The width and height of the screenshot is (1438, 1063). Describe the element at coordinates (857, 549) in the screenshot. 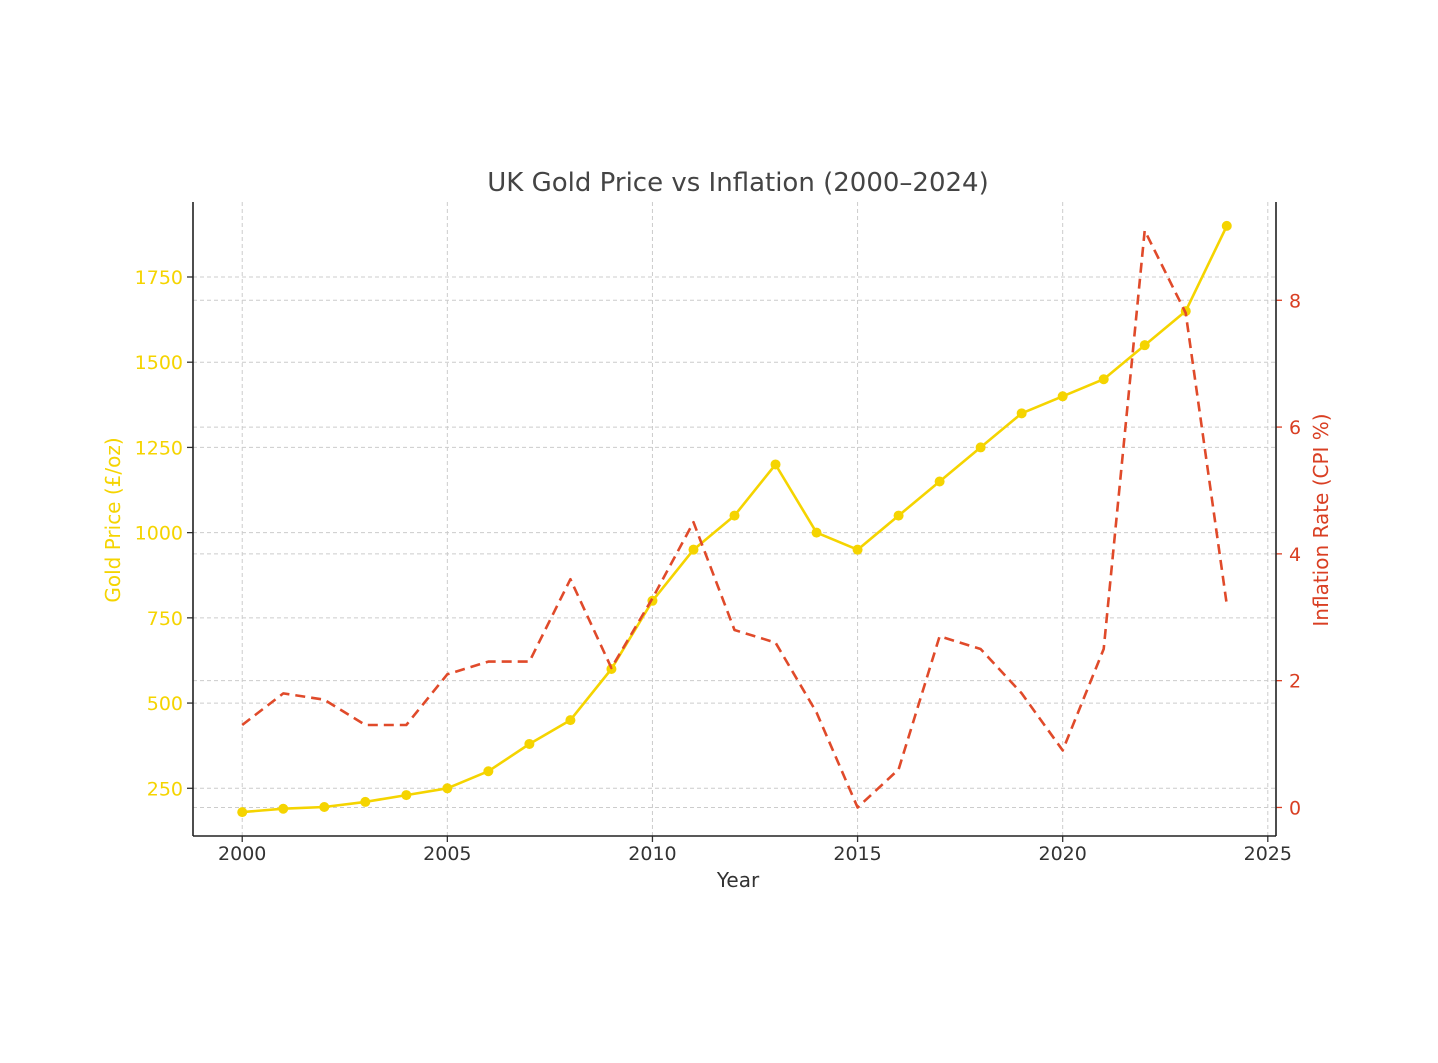

I see `data-point-0-2015` at that location.